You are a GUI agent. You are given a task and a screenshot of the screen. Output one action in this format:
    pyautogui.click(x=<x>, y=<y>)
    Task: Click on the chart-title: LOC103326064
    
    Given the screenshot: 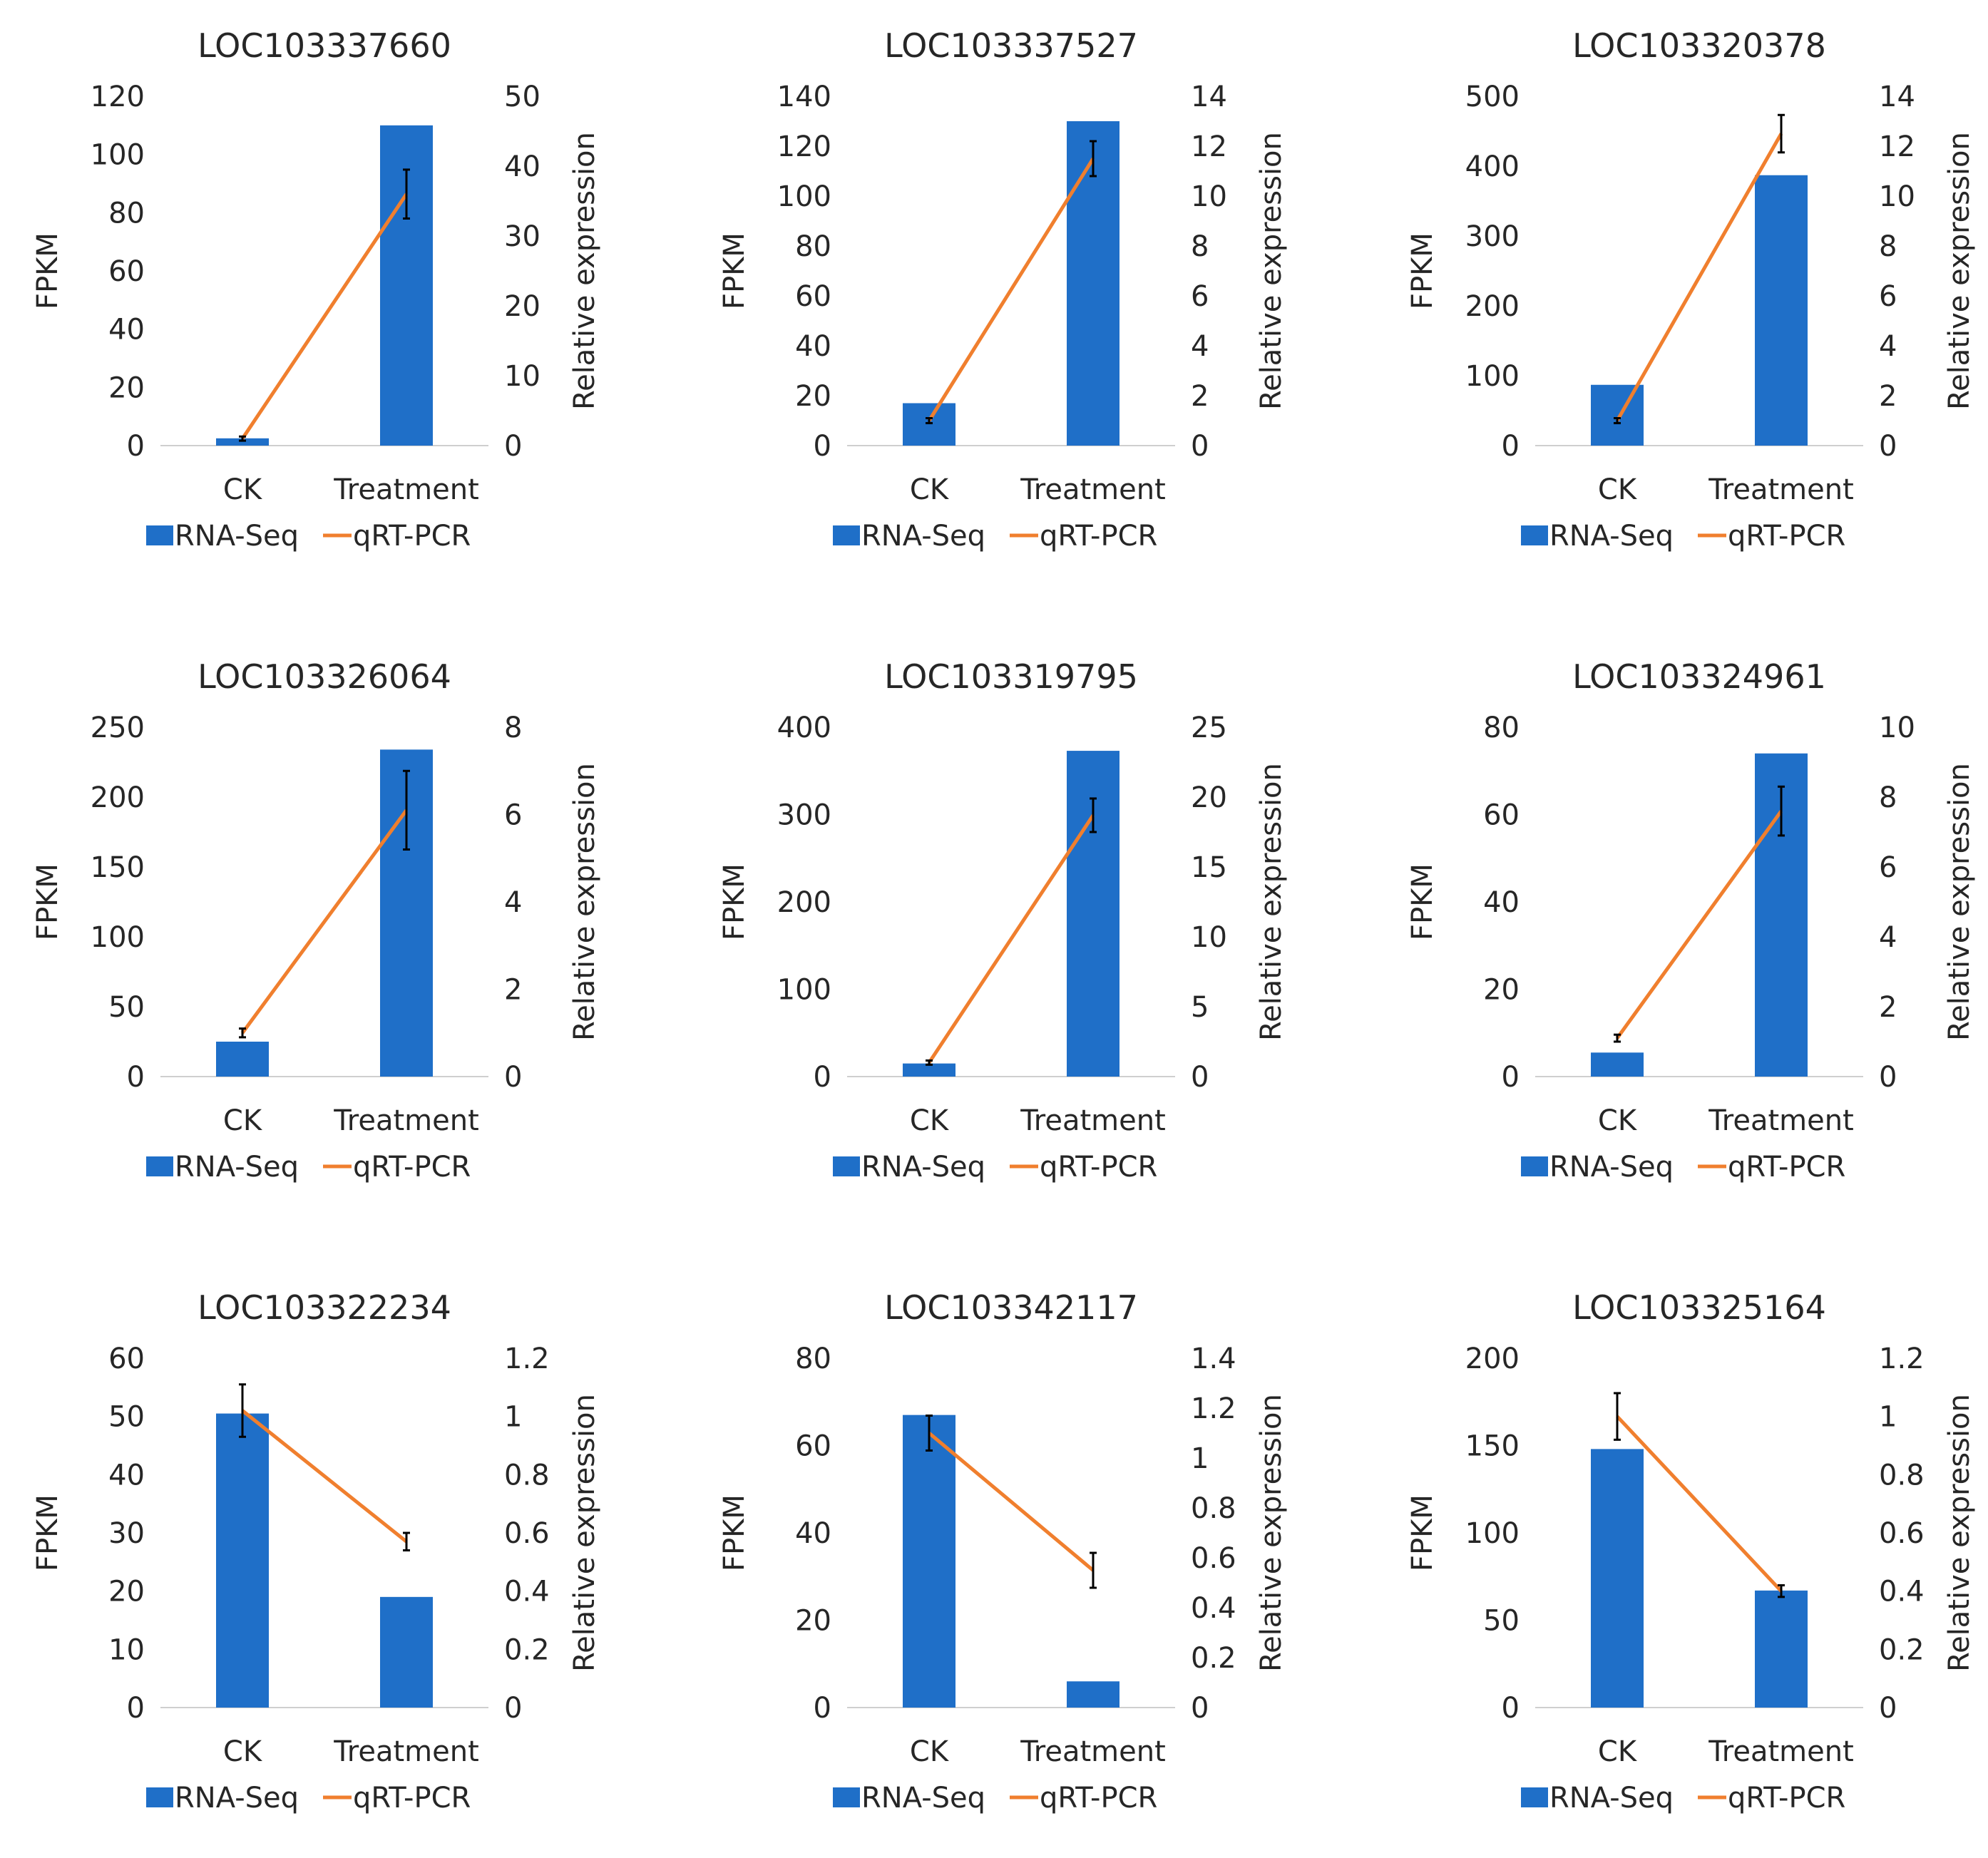 What is the action you would take?
    pyautogui.click(x=324, y=676)
    